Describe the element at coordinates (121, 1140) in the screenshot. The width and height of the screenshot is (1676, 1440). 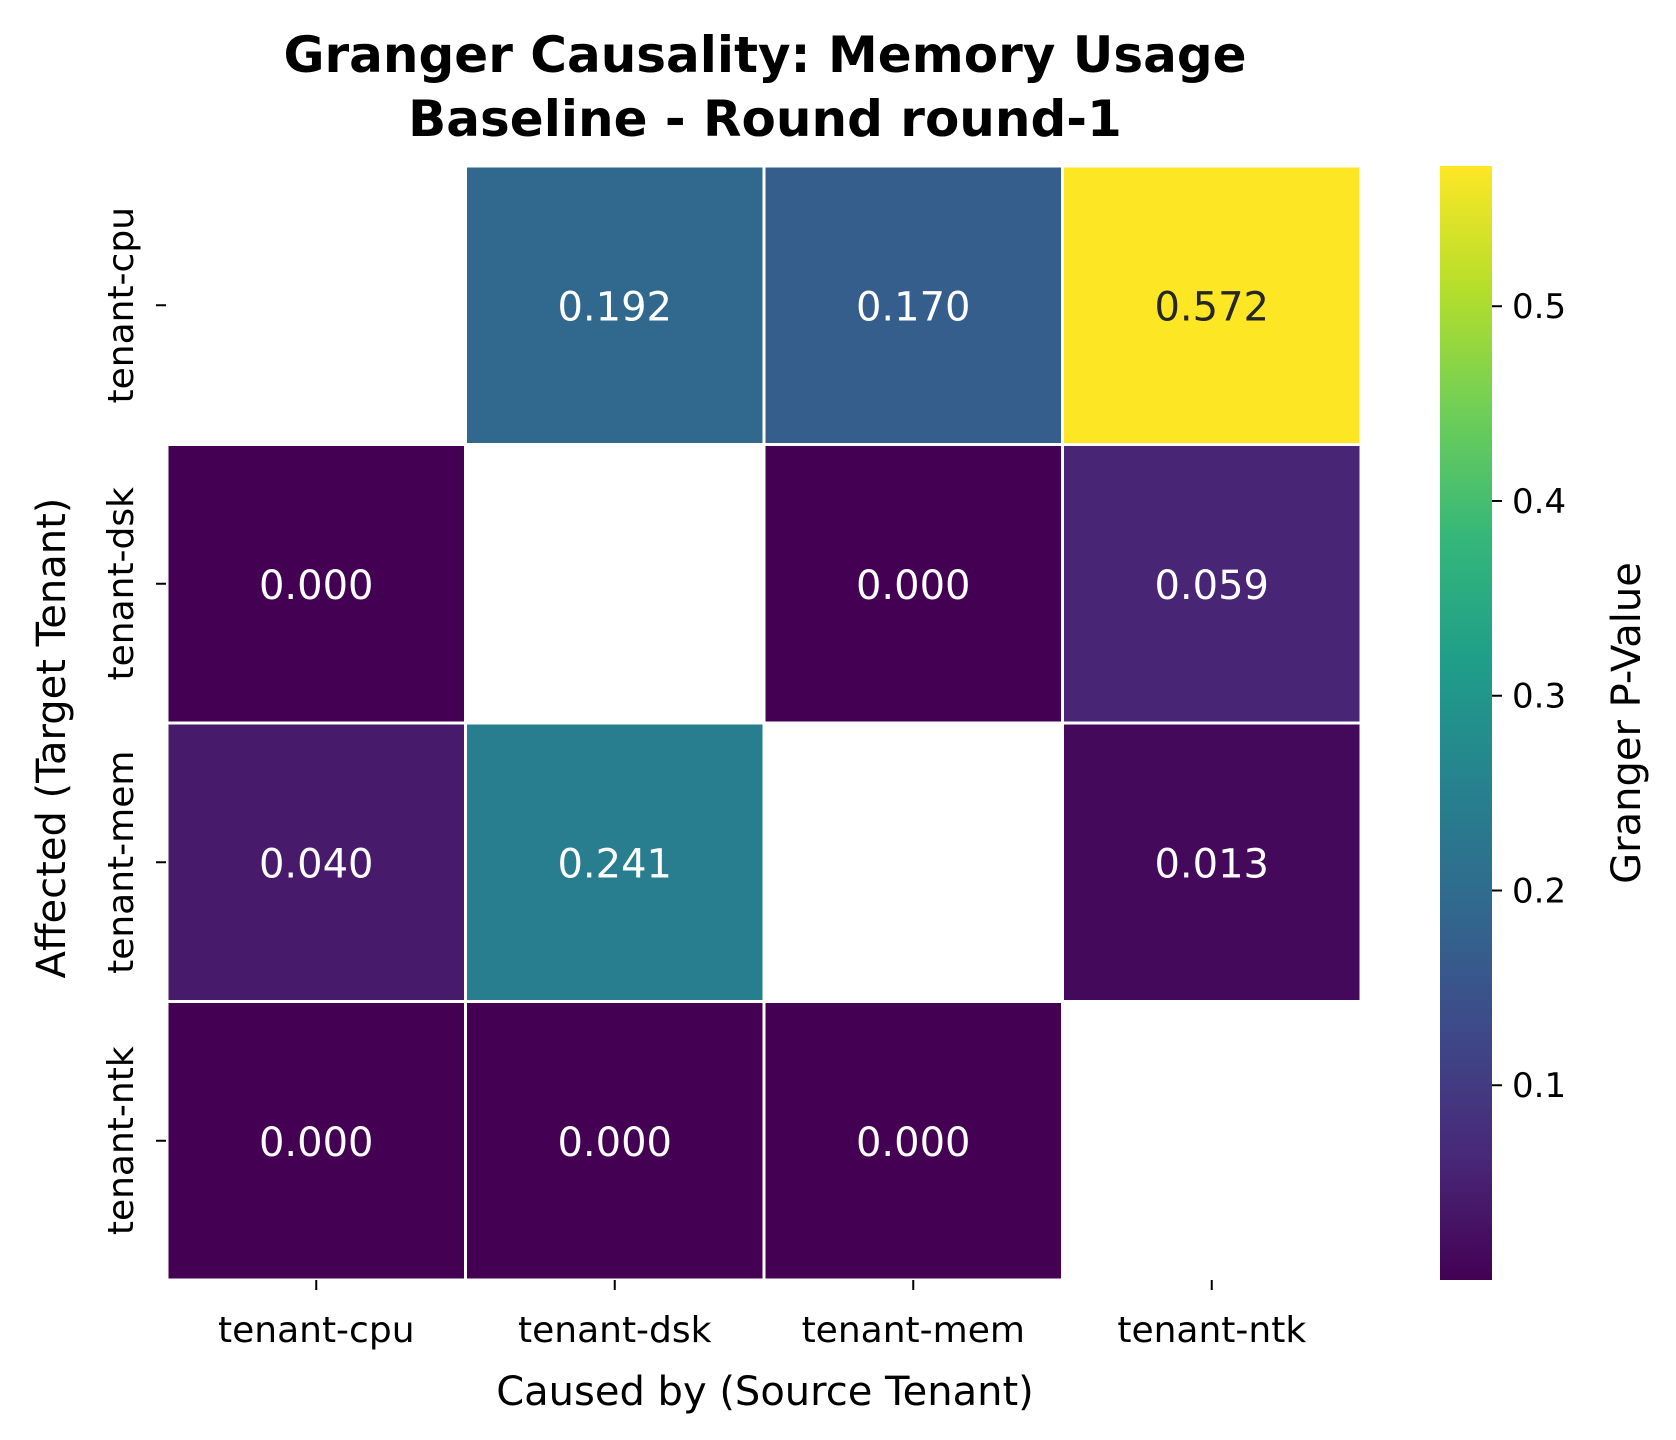
I see `y-tick-label: tenant-ntk` at that location.